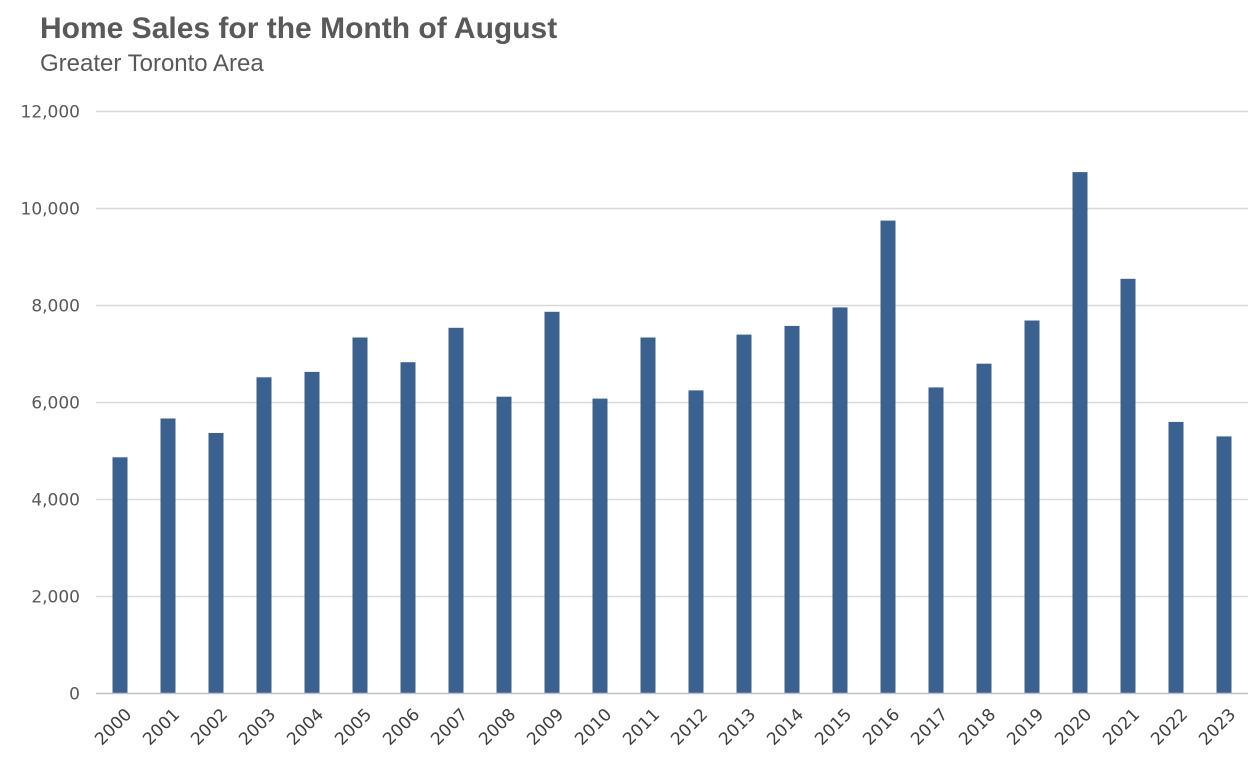 The image size is (1260, 777). What do you see at coordinates (353, 727) in the screenshot?
I see `x-tick-label: 2005` at bounding box center [353, 727].